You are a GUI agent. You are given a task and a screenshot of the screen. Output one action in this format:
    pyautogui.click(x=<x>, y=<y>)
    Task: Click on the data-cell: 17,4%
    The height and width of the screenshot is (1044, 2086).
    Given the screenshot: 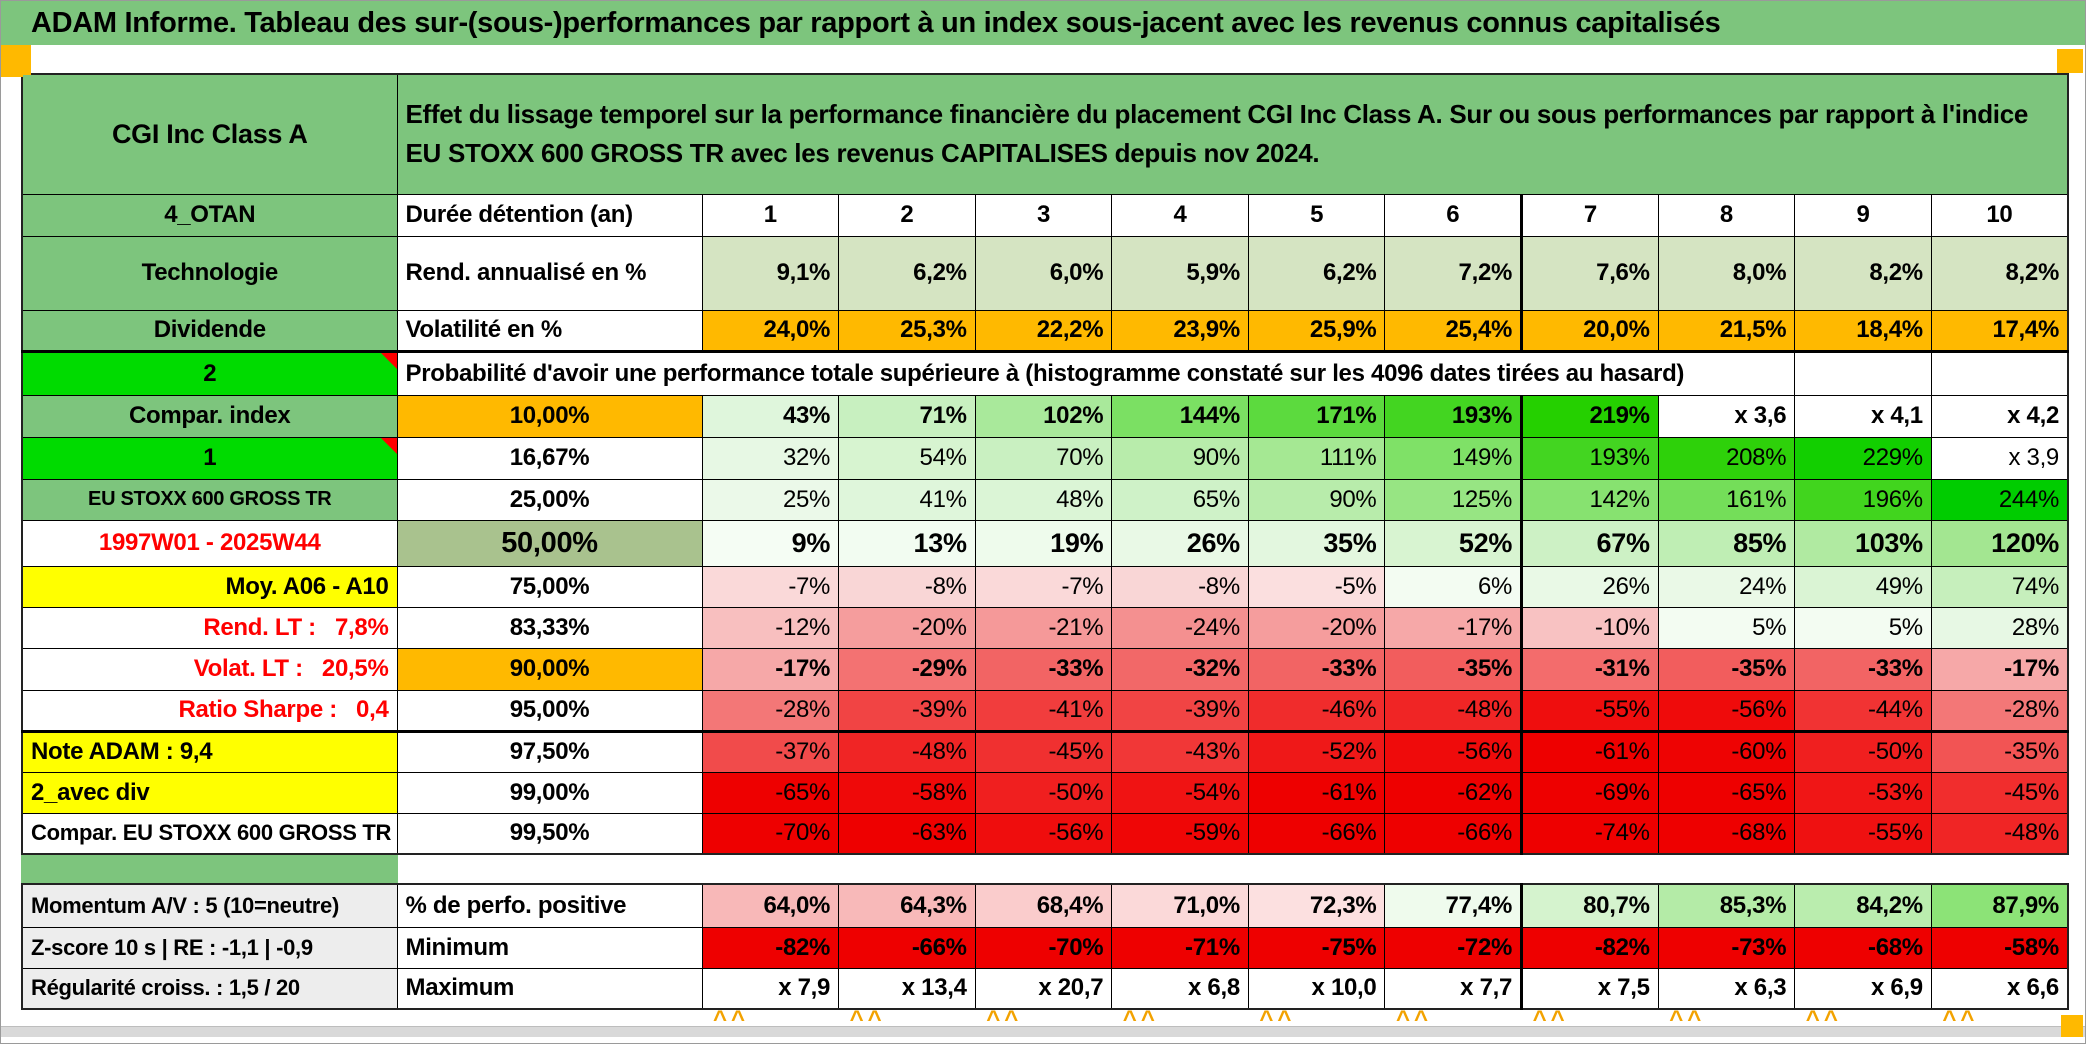 What is the action you would take?
    pyautogui.click(x=1999, y=330)
    